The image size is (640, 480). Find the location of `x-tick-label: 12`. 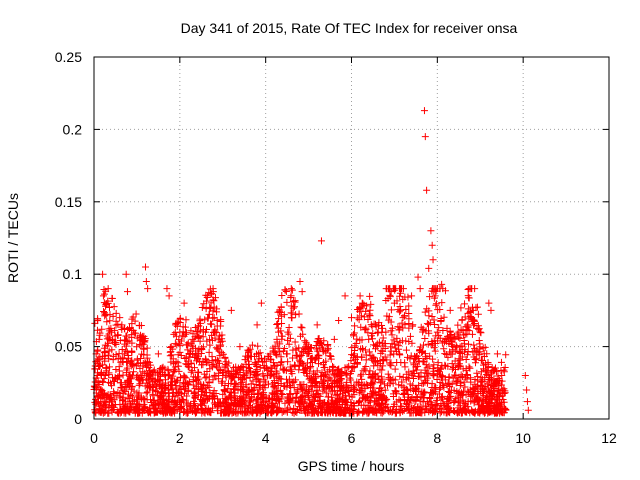

x-tick-label: 12 is located at coordinates (609, 438).